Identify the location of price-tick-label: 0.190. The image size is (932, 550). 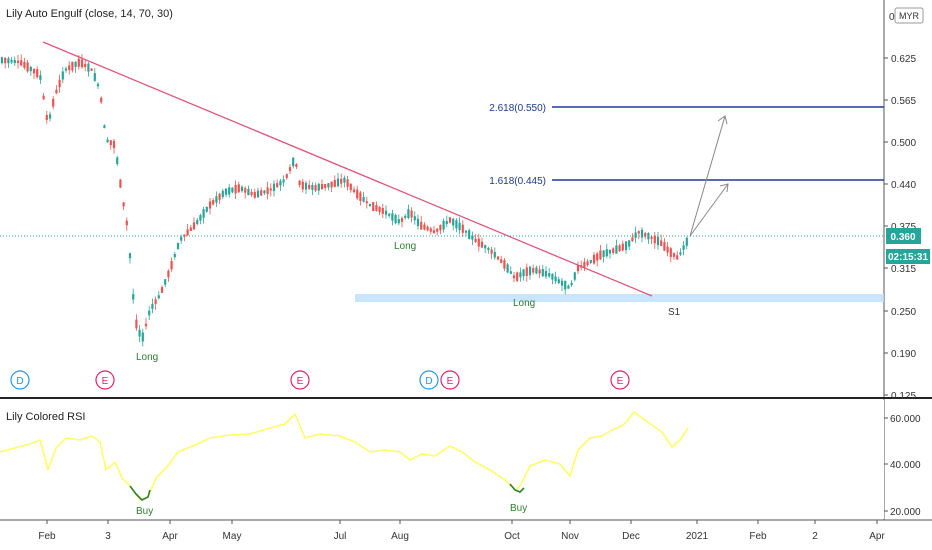
(903, 354).